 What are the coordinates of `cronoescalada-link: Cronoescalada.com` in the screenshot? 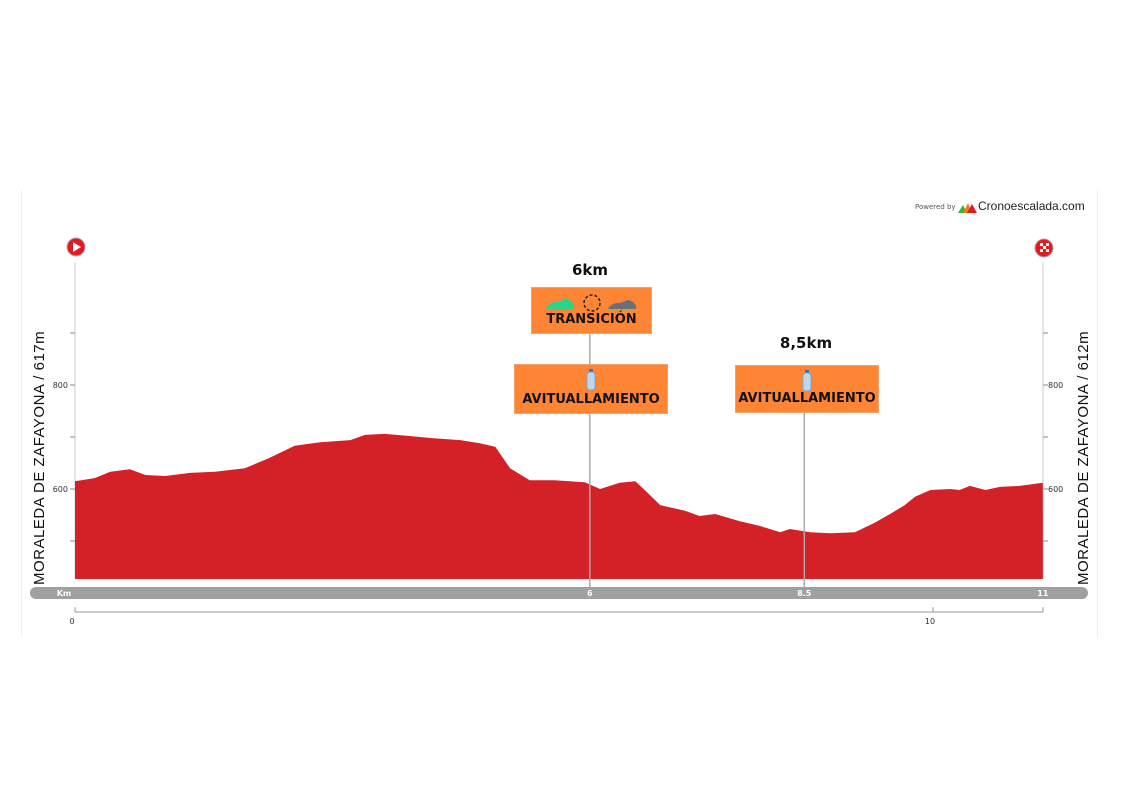 It's located at (1031, 206).